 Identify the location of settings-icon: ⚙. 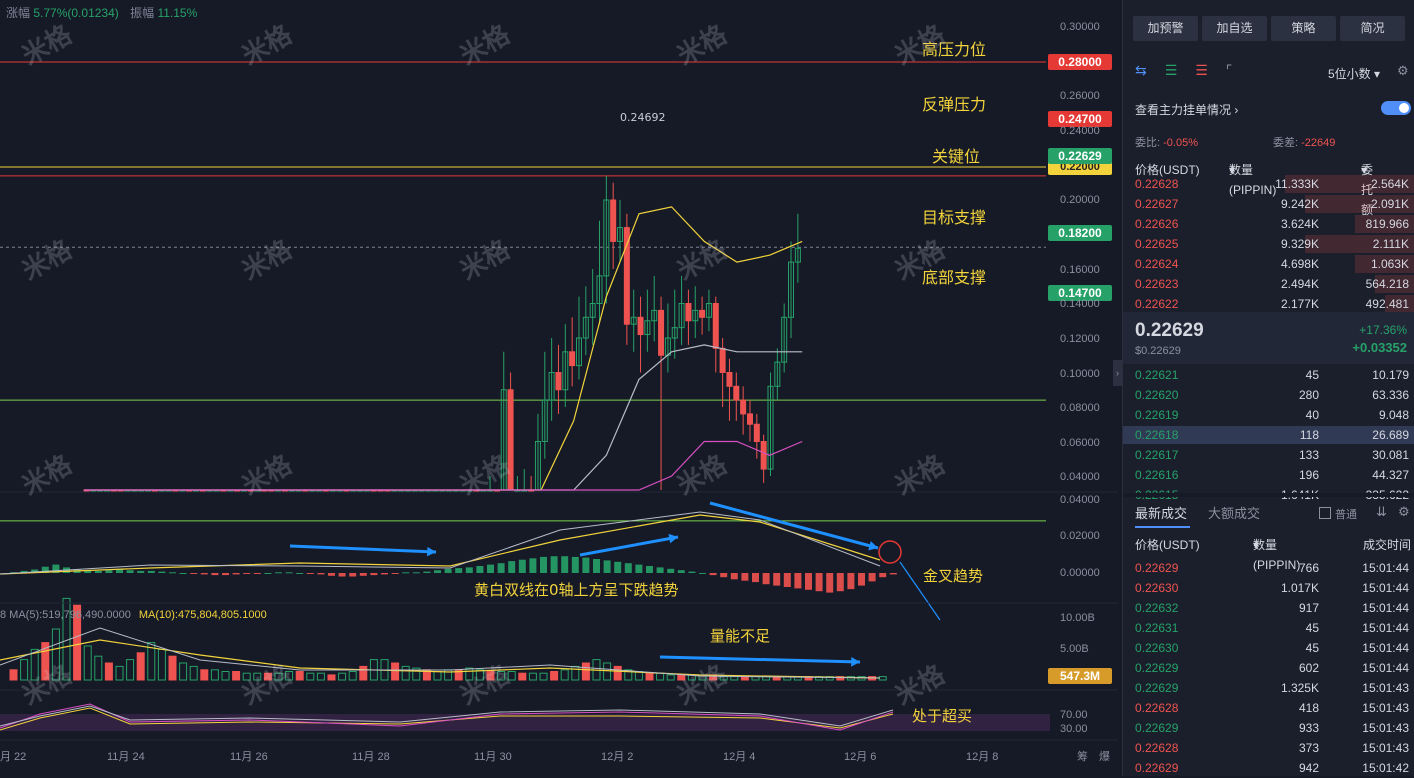
(1403, 70).